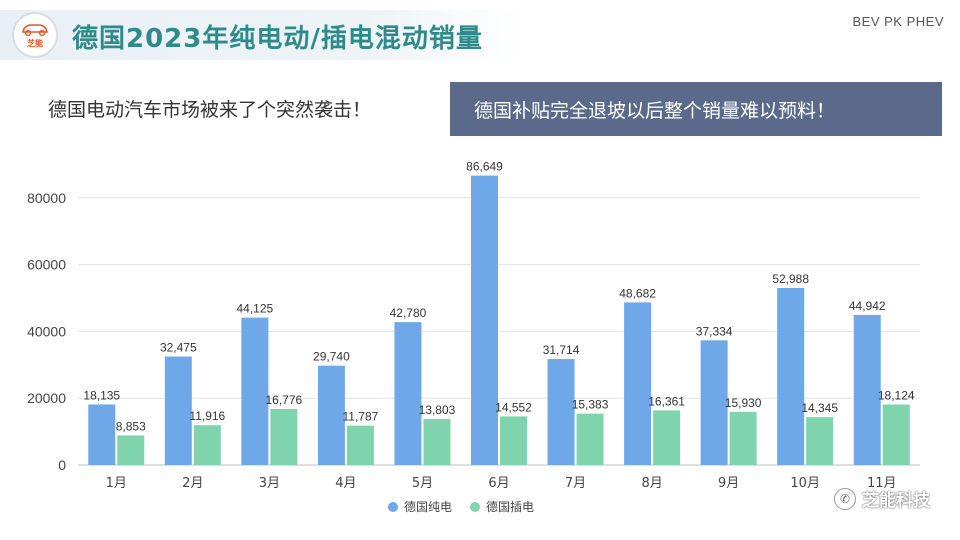 The image size is (960, 540). What do you see at coordinates (255, 309) in the screenshot?
I see `data-label-bev: 44,125` at bounding box center [255, 309].